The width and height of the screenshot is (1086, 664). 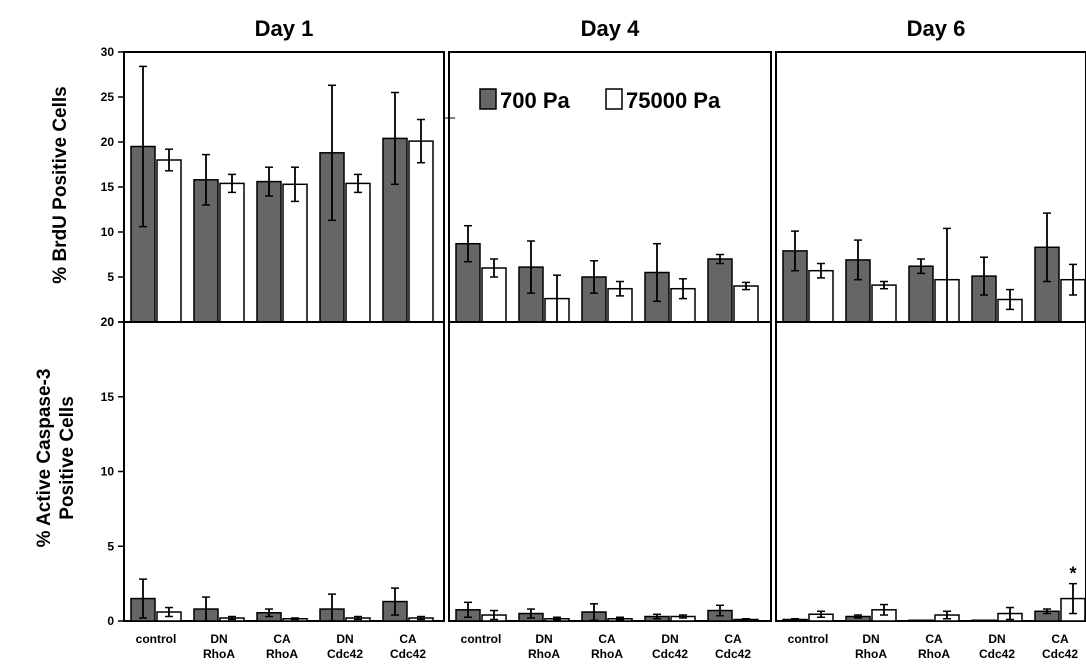 I want to click on panel-title: Day 1, so click(x=284, y=28).